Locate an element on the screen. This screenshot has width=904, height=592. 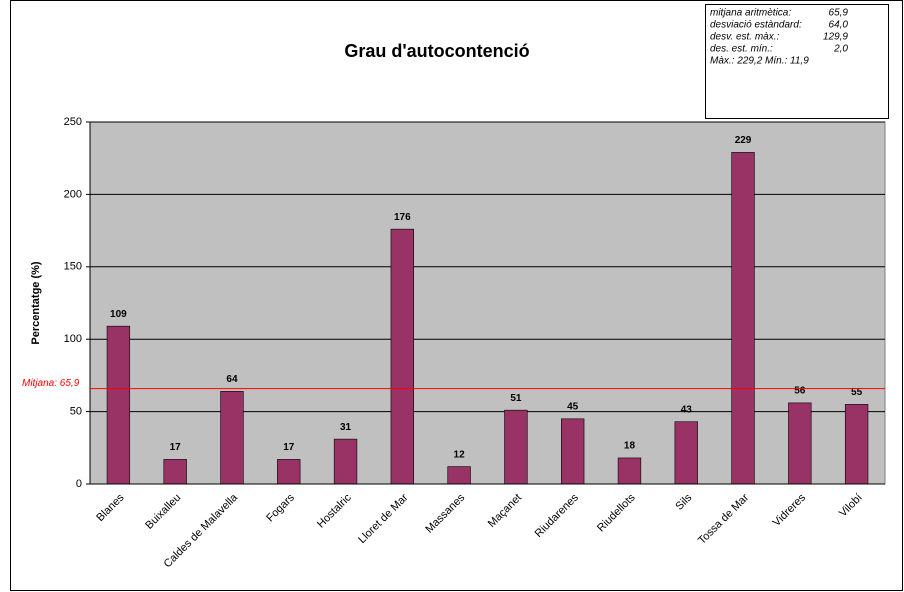
stats-label: desv. est. màx.: is located at coordinates (745, 37).